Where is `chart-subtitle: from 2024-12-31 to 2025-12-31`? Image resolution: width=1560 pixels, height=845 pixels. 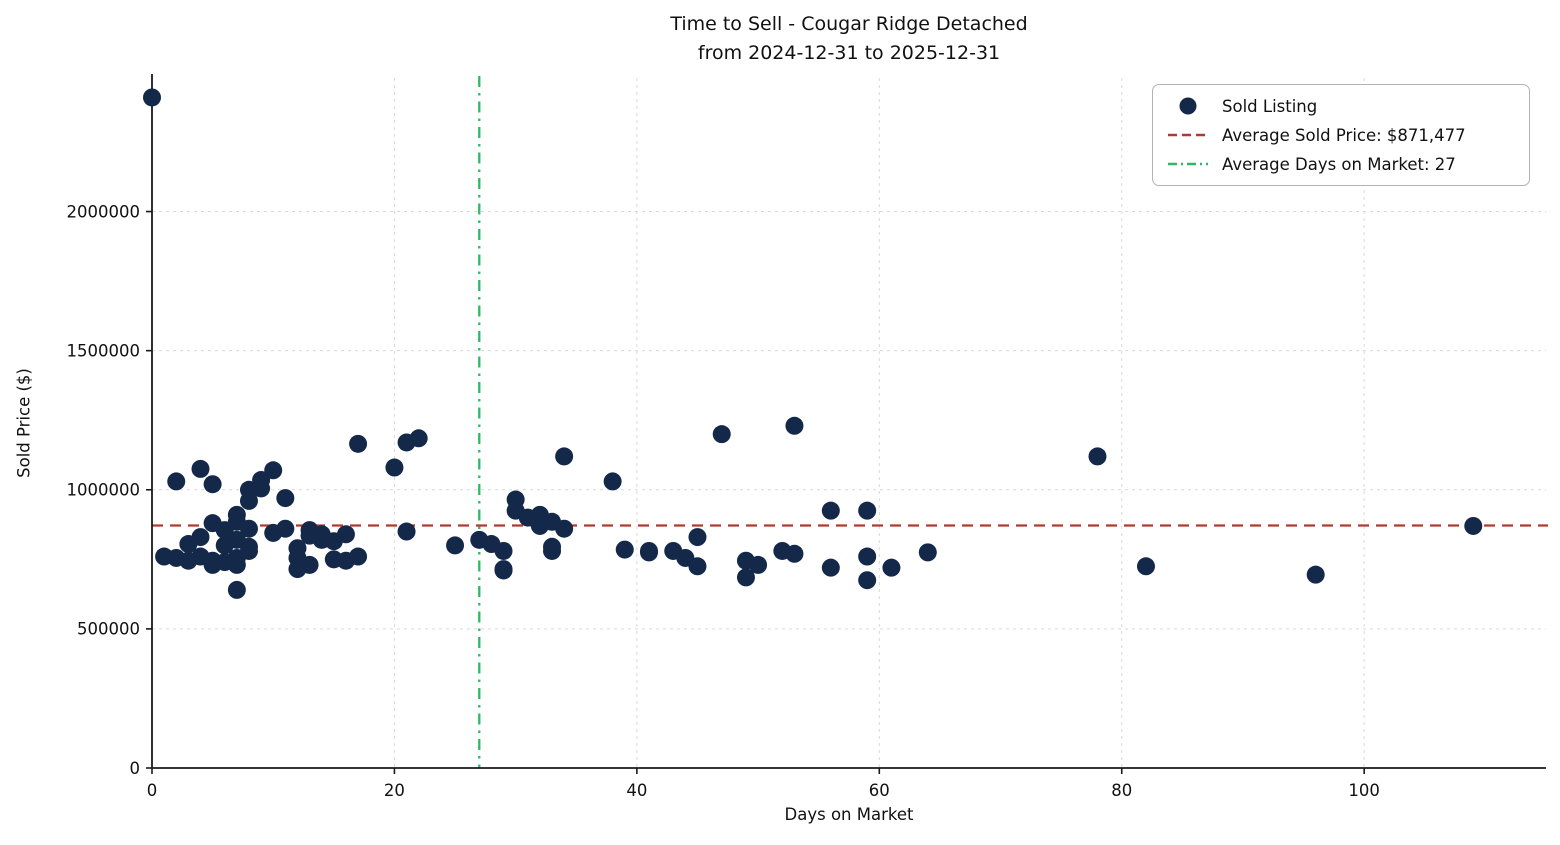
chart-subtitle: from 2024-12-31 to 2025-12-31 is located at coordinates (849, 53).